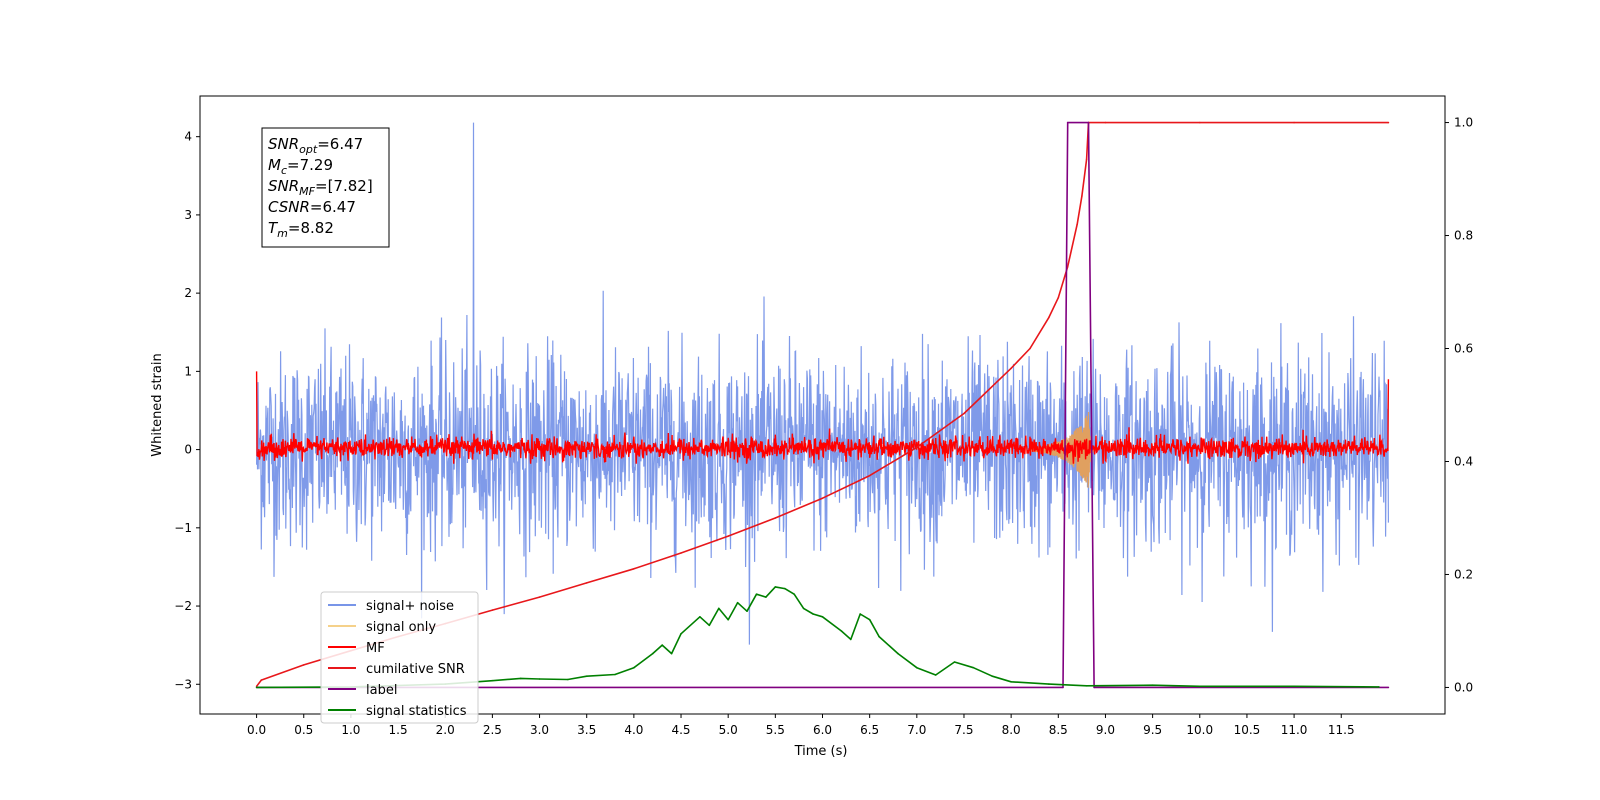 This screenshot has width=1600, height=800. I want to click on series-signal-statistics, so click(818, 637).